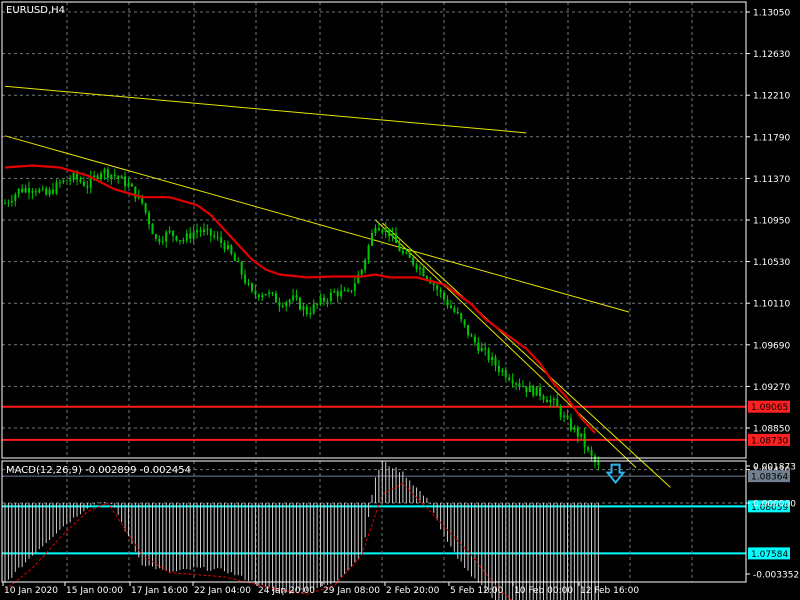  Describe the element at coordinates (776, 576) in the screenshot. I see `macd-tick-label: -0.003352` at that location.